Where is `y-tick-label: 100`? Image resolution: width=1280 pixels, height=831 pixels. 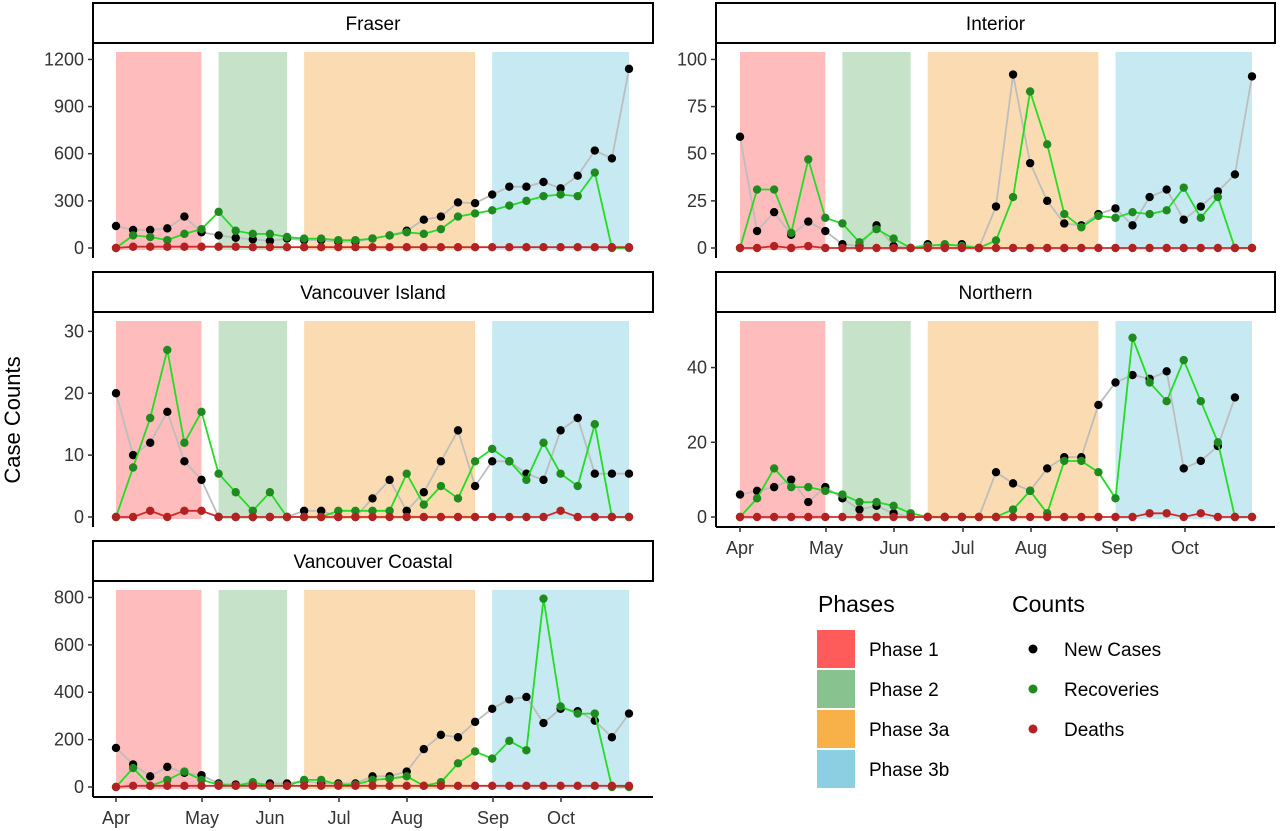
y-tick-label: 100 is located at coordinates (692, 59).